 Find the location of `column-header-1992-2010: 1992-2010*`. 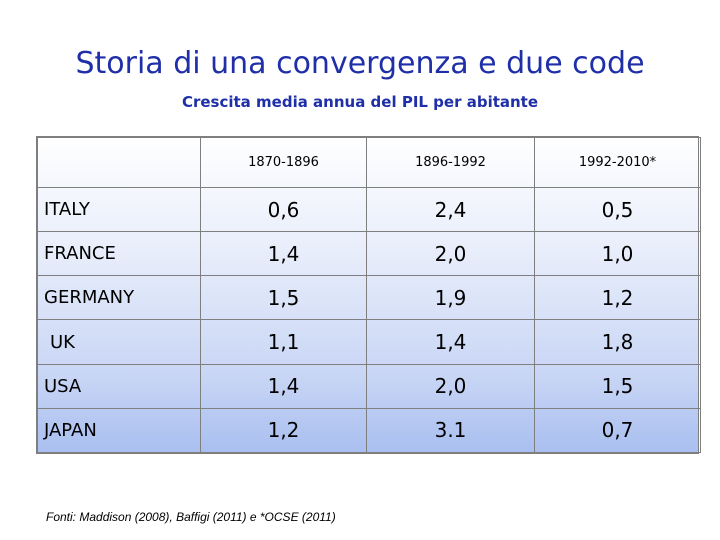

column-header-1992-2010: 1992-2010* is located at coordinates (617, 162).